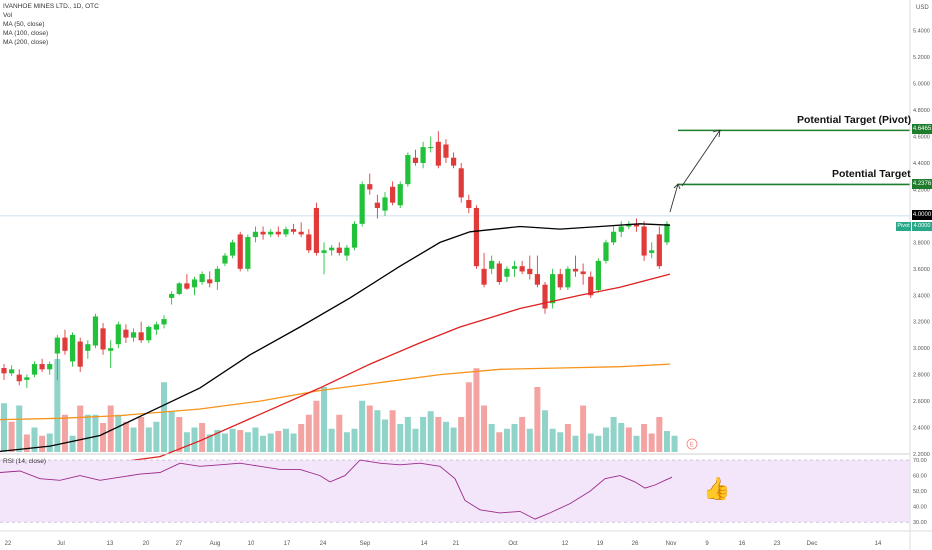 The height and width of the screenshot is (550, 932). What do you see at coordinates (424, 544) in the screenshot?
I see `time-tick-label: 14` at bounding box center [424, 544].